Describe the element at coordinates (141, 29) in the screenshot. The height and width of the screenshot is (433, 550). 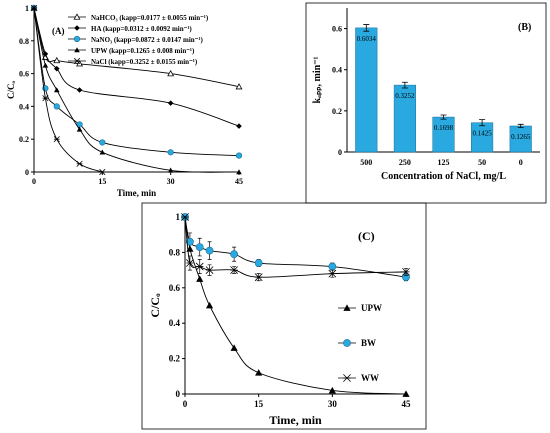
I see `panel-a-legend-label: HA (kapp=0.0312 ± 0.0092 min⁻¹)` at that location.